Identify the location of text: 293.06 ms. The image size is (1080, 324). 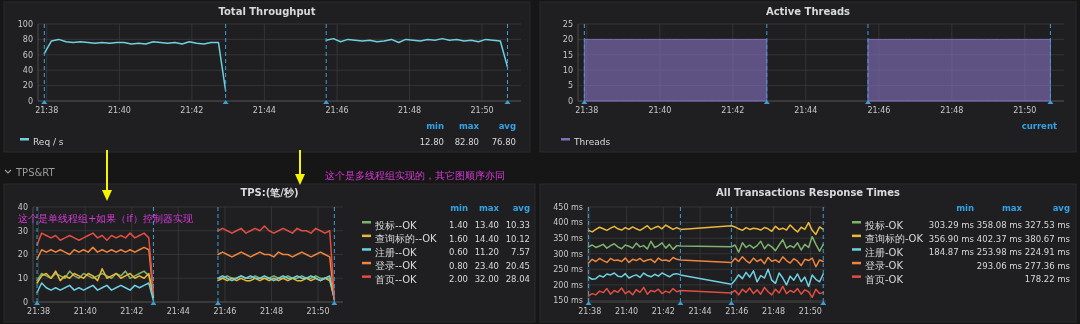
(999, 265).